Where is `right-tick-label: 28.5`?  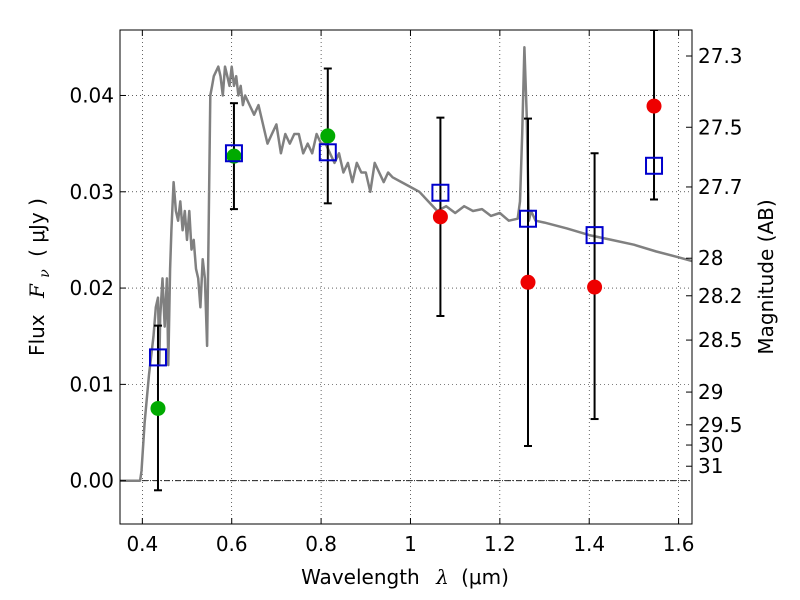 right-tick-label: 28.5 is located at coordinates (720, 340).